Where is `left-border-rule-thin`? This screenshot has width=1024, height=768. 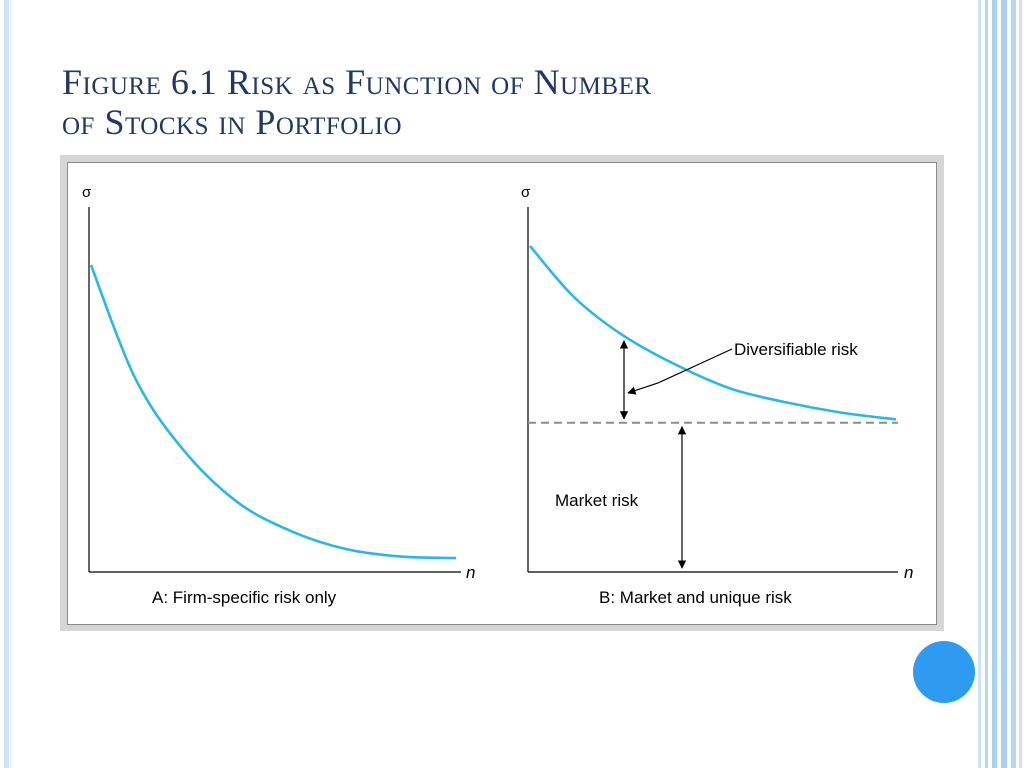 left-border-rule-thin is located at coordinates (10, 384).